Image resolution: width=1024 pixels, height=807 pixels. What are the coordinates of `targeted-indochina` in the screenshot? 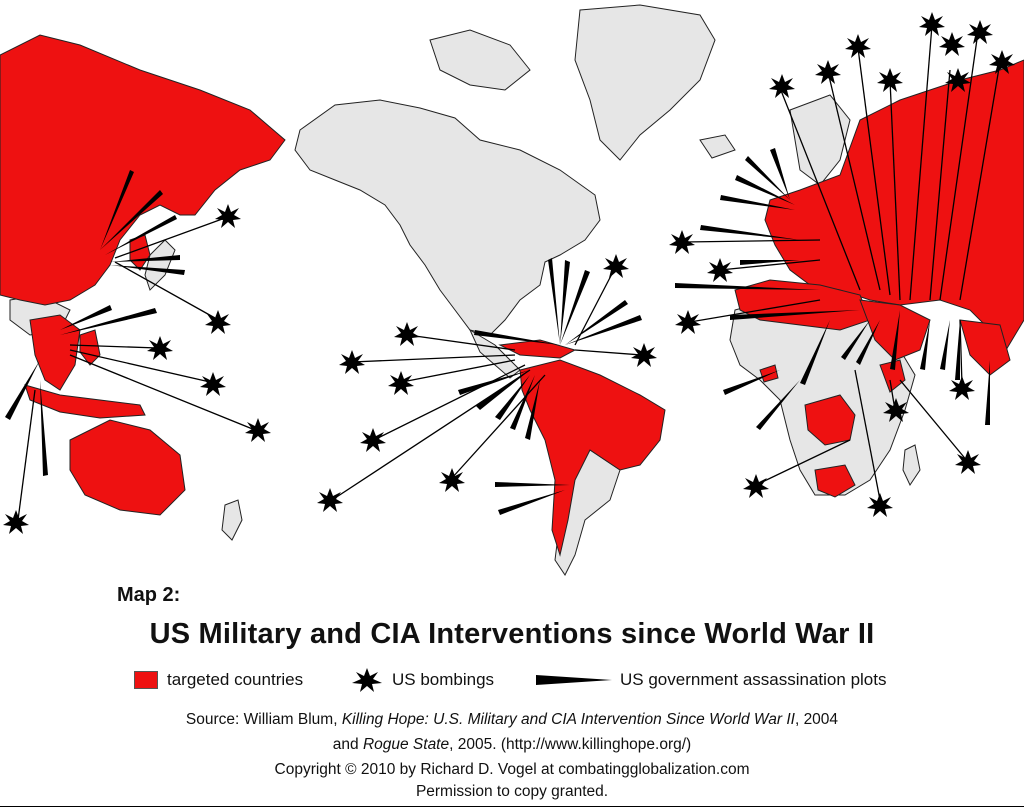 It's located at (55, 352).